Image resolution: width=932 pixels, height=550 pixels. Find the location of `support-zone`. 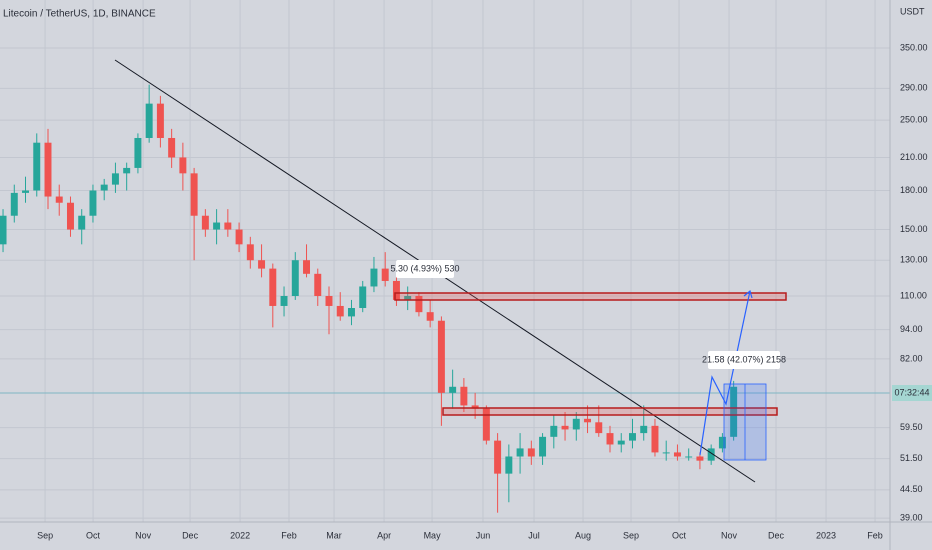

support-zone is located at coordinates (610, 411).